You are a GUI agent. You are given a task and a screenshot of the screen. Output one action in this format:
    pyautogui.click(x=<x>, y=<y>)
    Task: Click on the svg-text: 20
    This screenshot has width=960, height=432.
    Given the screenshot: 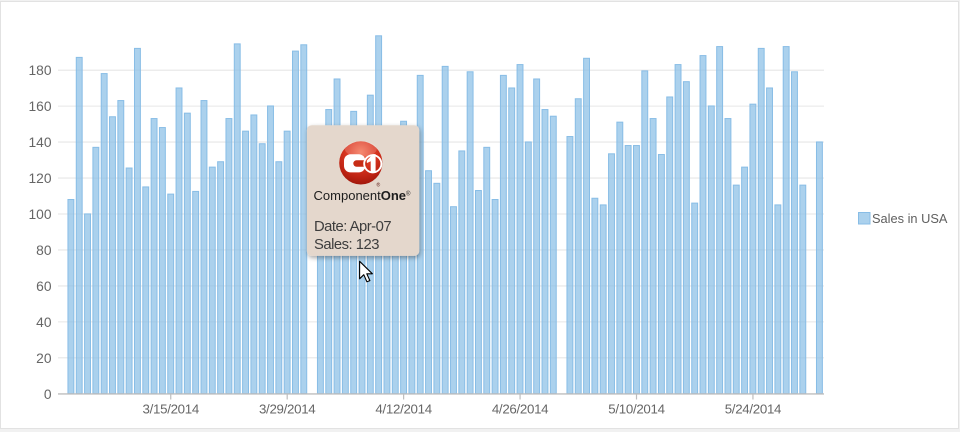 What is the action you would take?
    pyautogui.click(x=44, y=358)
    